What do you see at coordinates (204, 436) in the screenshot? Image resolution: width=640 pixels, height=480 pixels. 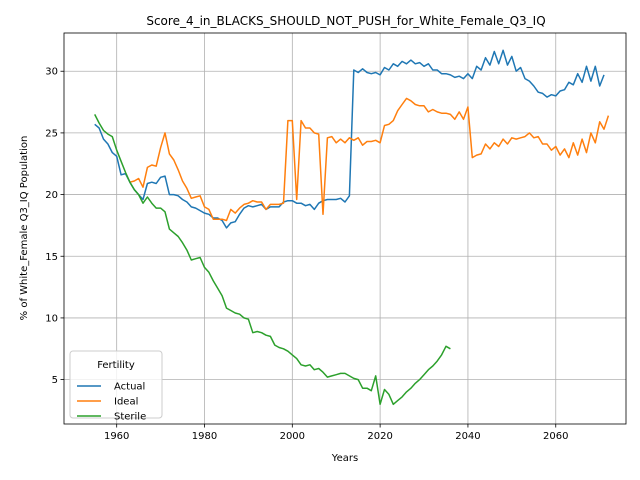 I see `x-tick-label: 1980` at bounding box center [204, 436].